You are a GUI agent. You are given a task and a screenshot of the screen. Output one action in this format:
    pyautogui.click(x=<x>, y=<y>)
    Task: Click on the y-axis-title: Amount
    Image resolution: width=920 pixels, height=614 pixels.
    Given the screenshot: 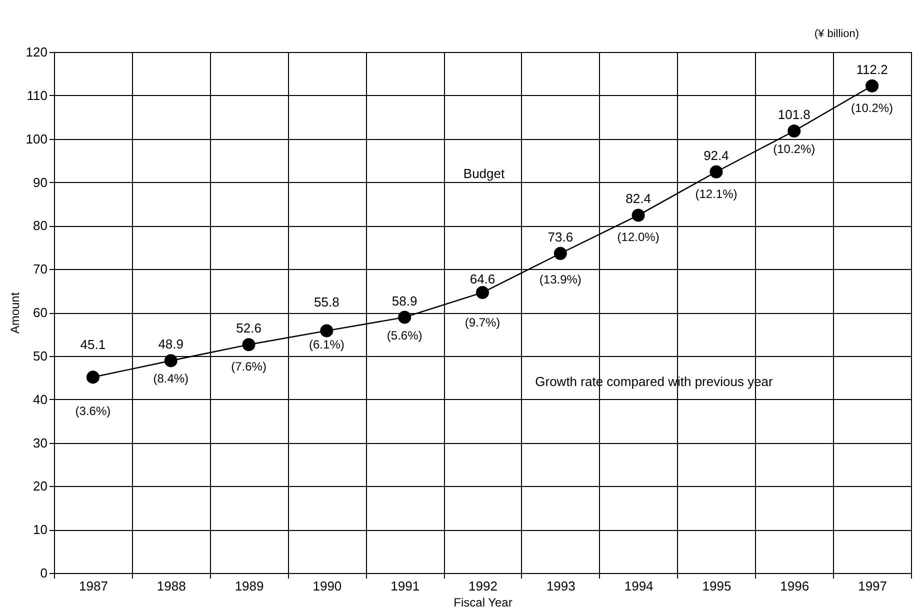 What is the action you would take?
    pyautogui.click(x=15, y=313)
    